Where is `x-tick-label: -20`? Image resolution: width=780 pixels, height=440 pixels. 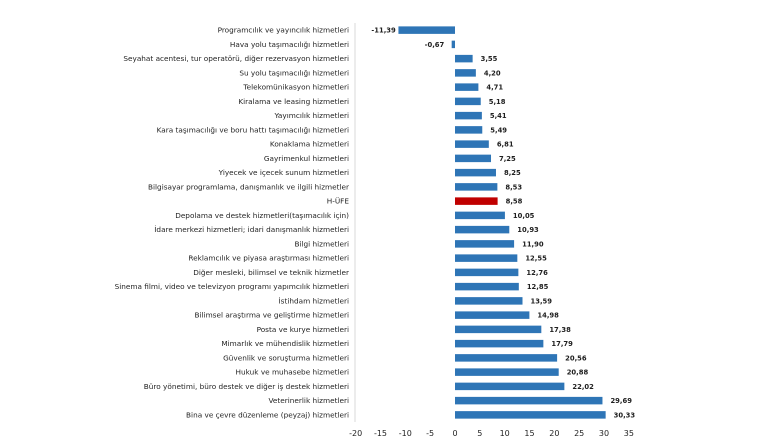 x-tick-label: -20 is located at coordinates (355, 433).